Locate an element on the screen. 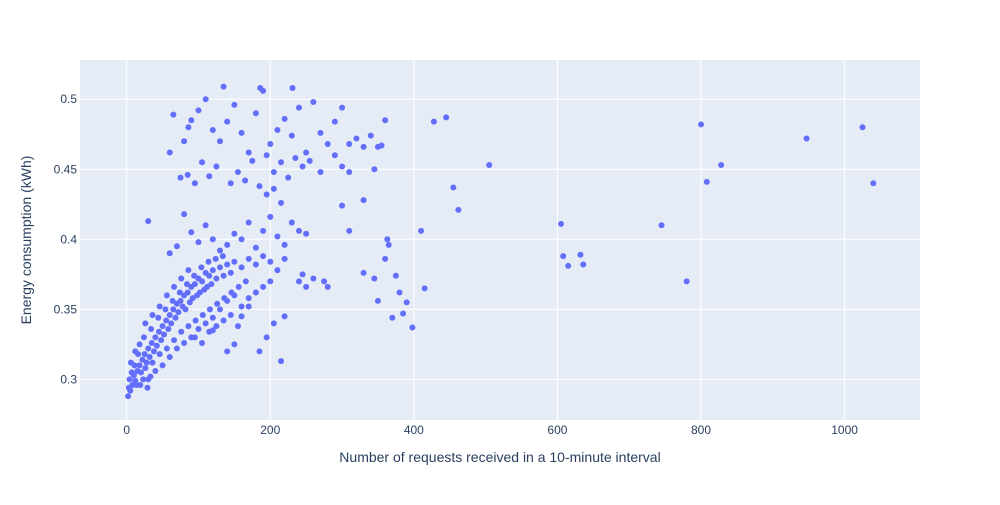 This screenshot has height=505, width=1000. y-axis-title: Energy consumption (kWh) is located at coordinates (26, 240).